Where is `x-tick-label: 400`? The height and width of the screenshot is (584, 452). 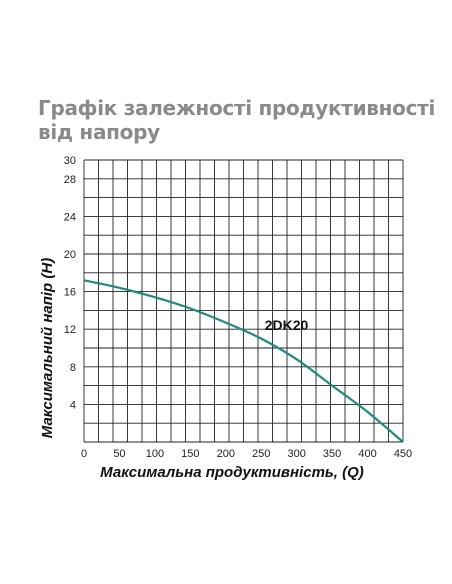 x-tick-label: 400 is located at coordinates (367, 454).